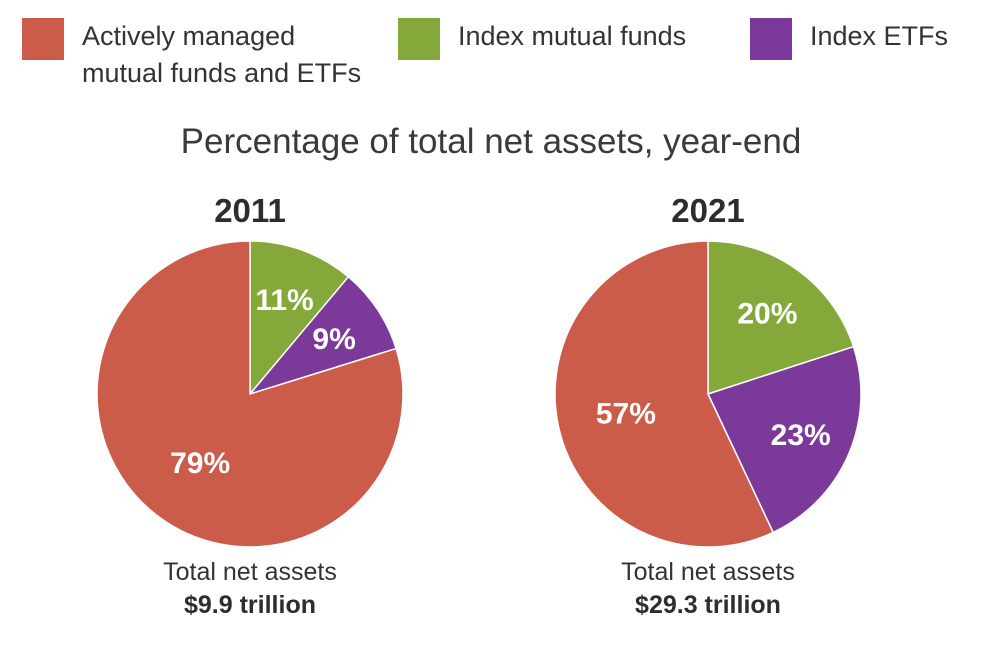 The width and height of the screenshot is (982, 645). Describe the element at coordinates (572, 36) in the screenshot. I see `legend-label-index-mutual-funds: Index mutual funds` at that location.